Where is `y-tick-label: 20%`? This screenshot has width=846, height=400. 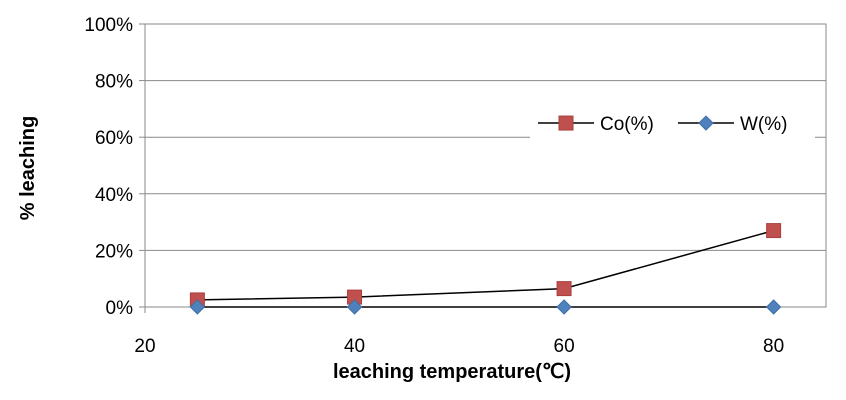
y-tick-label: 20% is located at coordinates (114, 251).